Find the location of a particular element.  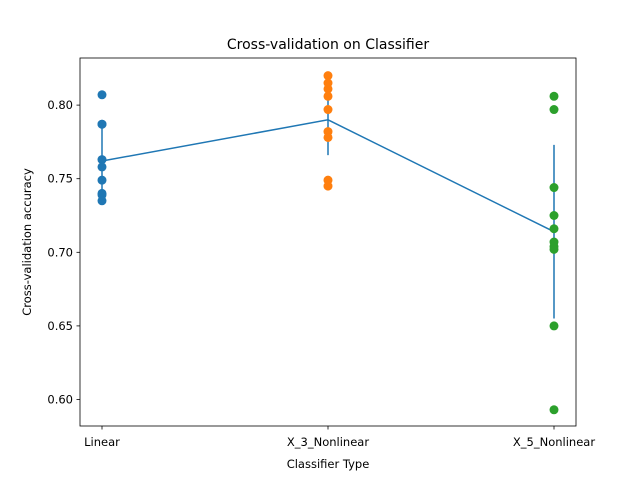

y-axis-ticks: 0.60 0.65 0.70 0.75 0.80 is located at coordinates (63, 252).